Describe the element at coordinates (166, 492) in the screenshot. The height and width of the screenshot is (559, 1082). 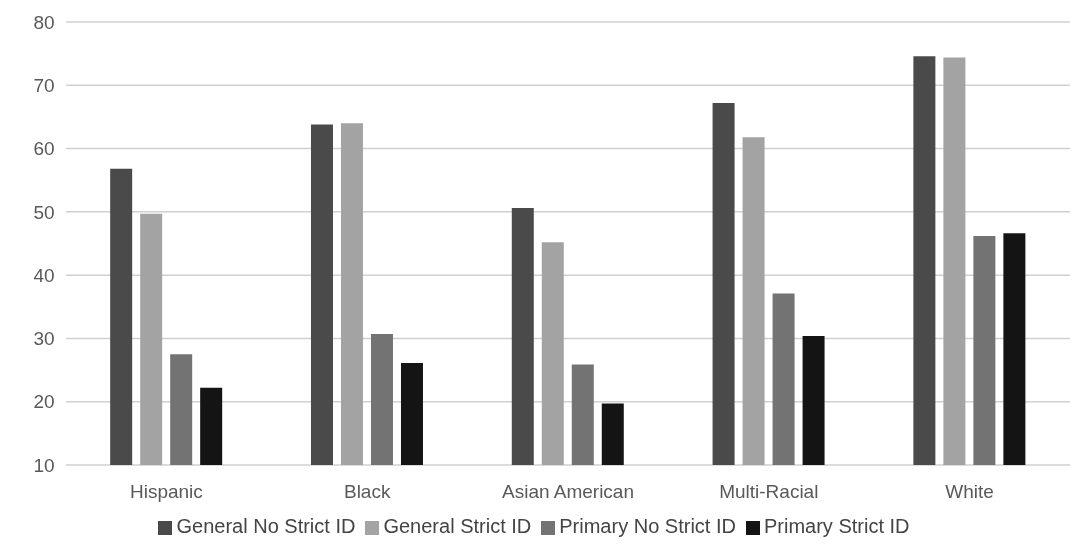
I see `x-tick-label: Hispanic` at that location.